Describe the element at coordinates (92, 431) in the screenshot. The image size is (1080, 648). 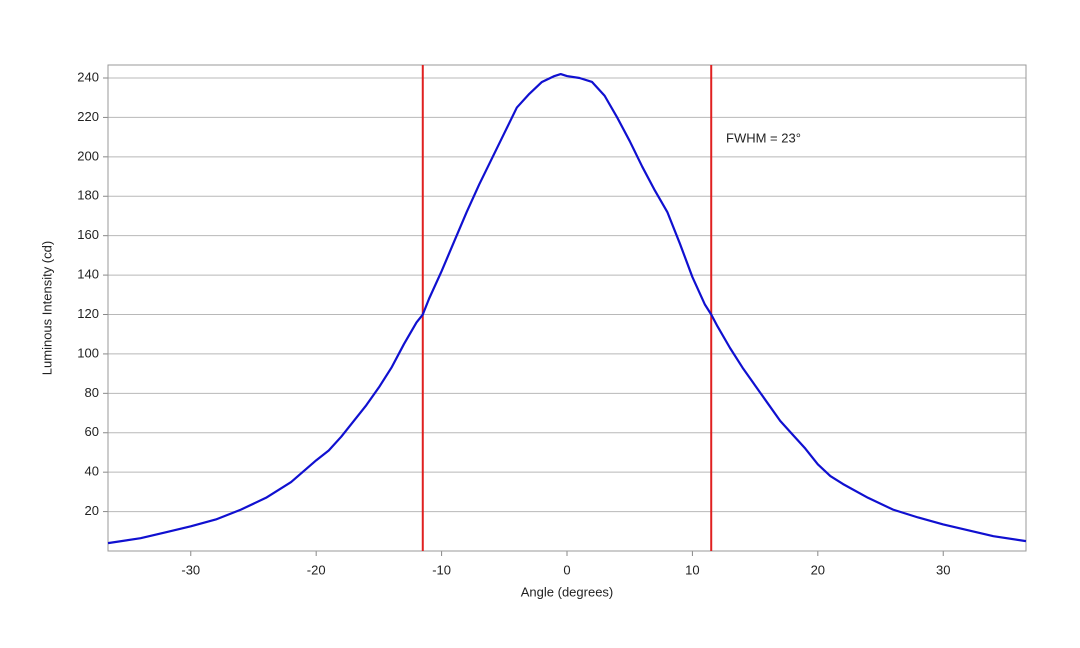
I see `y-tick-label: 60` at that location.